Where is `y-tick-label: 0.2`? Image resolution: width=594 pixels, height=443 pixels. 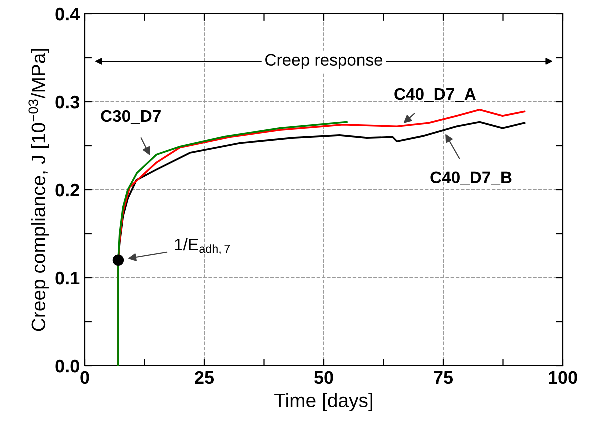
y-tick-label: 0.2 is located at coordinates (68, 190).